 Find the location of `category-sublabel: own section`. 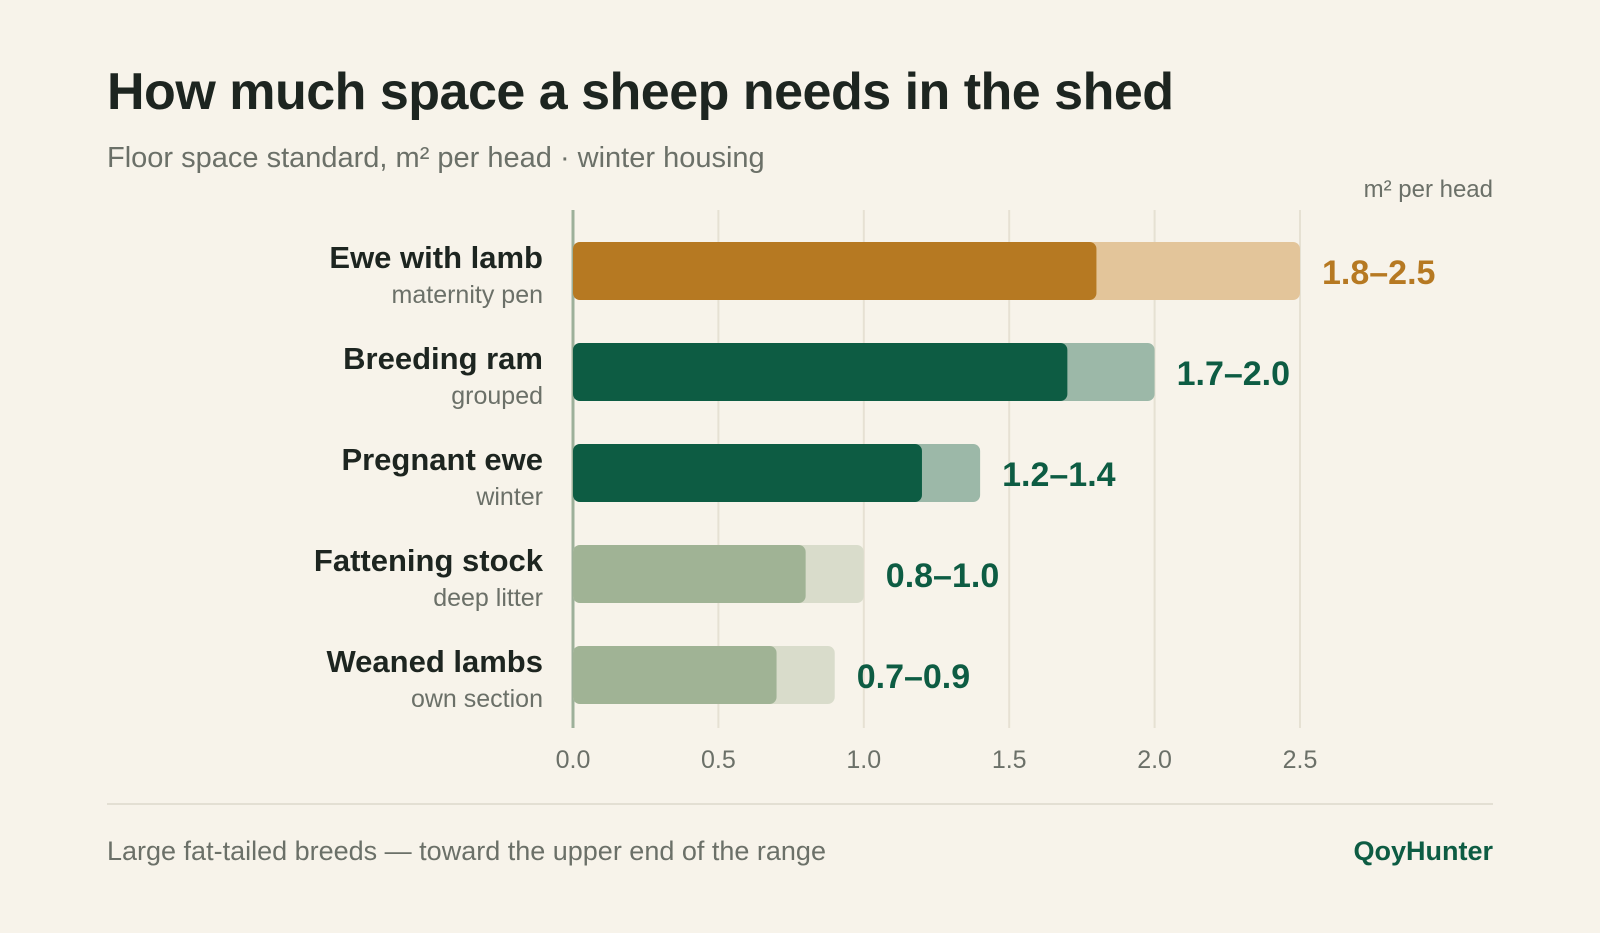

category-sublabel: own section is located at coordinates (477, 699).